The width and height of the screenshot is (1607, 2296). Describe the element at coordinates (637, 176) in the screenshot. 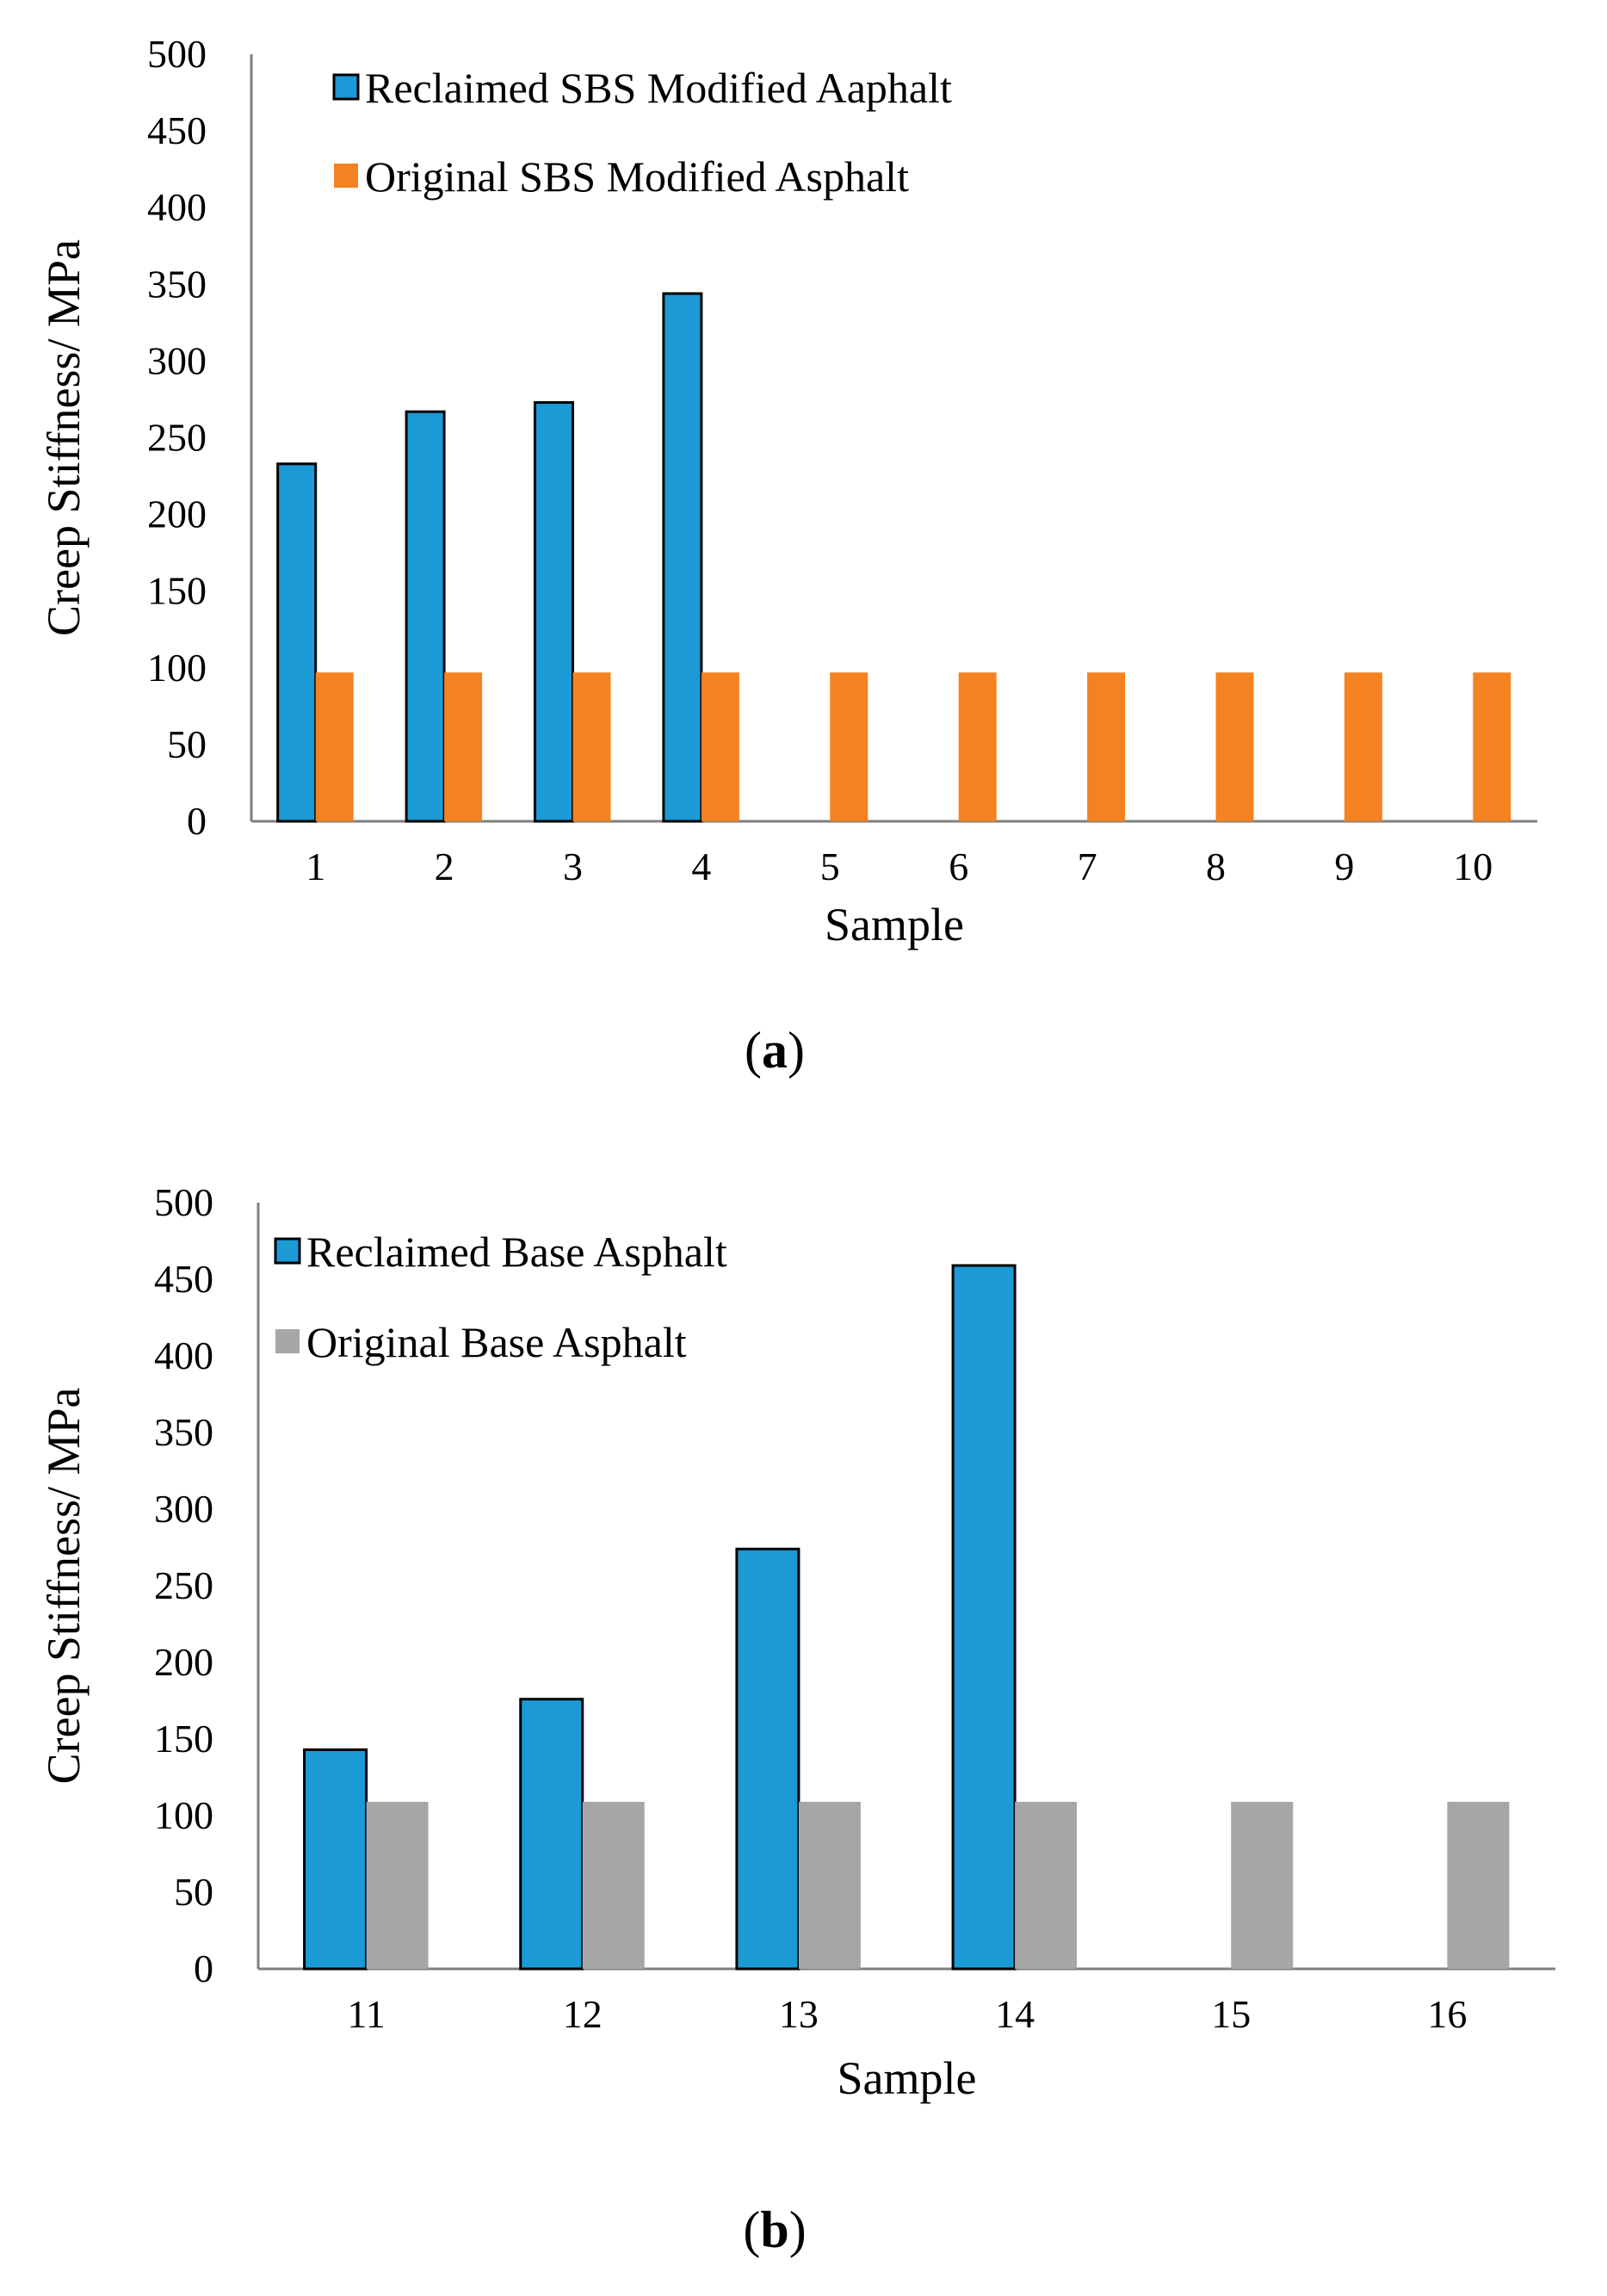

I see `legend-label: Original SBS Modified Asphalt` at that location.